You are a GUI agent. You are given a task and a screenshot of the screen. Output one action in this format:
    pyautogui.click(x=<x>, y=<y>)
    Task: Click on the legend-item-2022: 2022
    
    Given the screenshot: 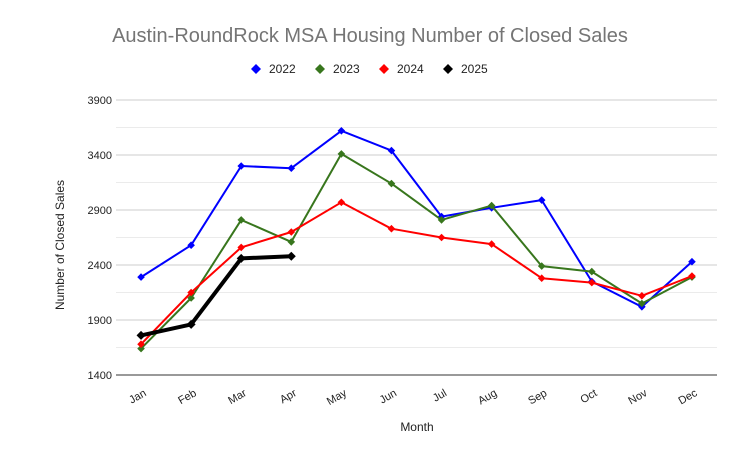 What is the action you would take?
    pyautogui.click(x=273, y=69)
    